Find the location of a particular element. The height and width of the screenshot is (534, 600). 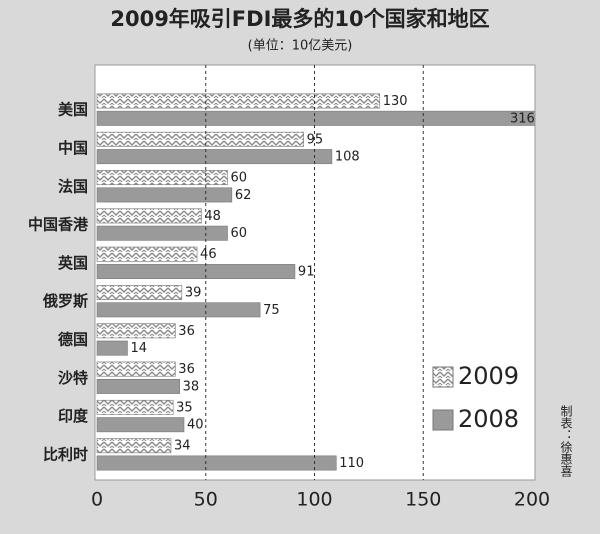

y-tick-label: 英国 is located at coordinates (73, 263).